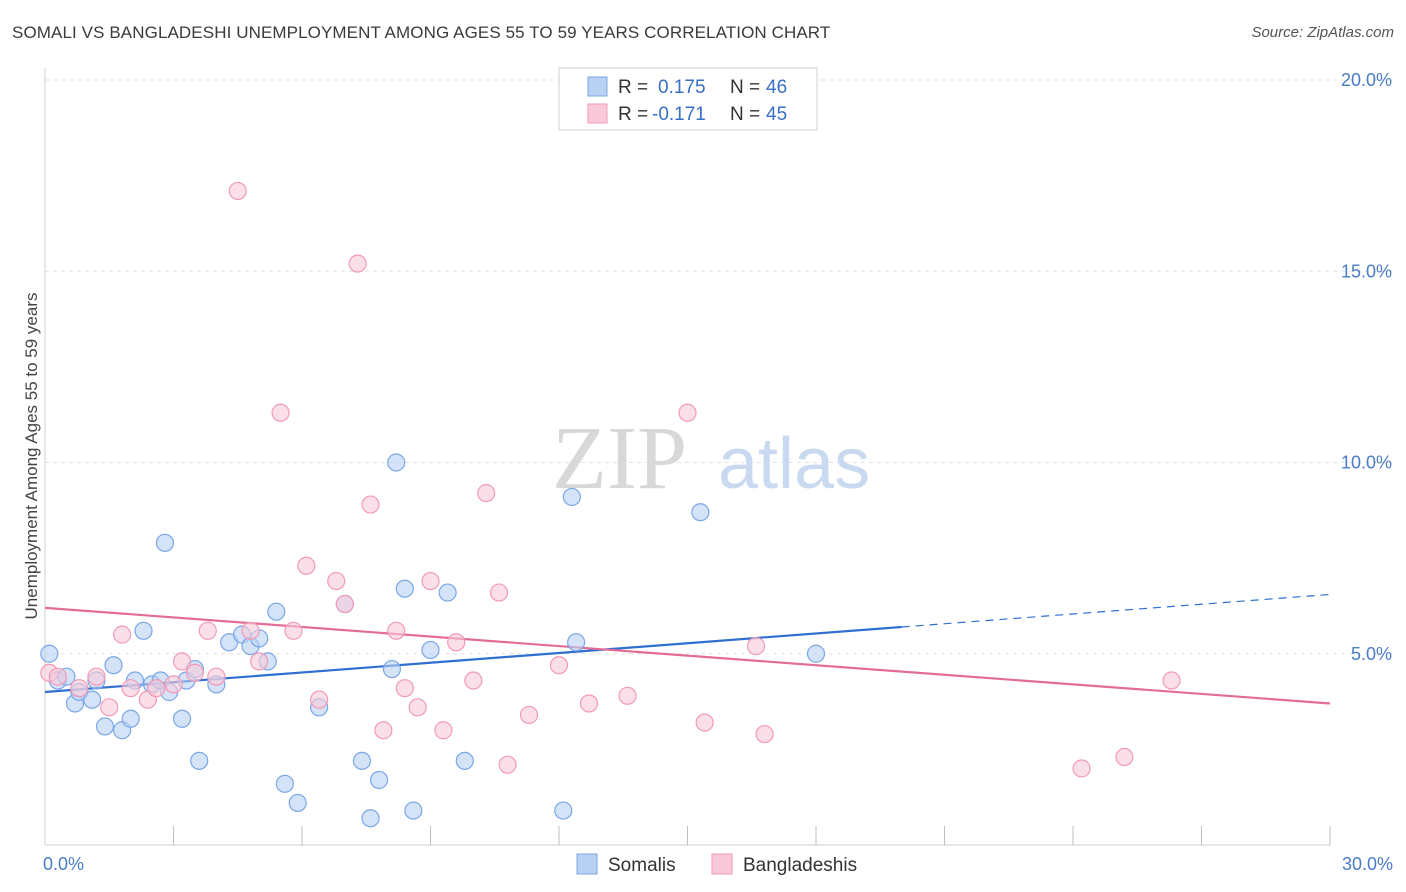  Describe the element at coordinates (682, 87) in the screenshot. I see `legend-r-value: 0.175` at that location.